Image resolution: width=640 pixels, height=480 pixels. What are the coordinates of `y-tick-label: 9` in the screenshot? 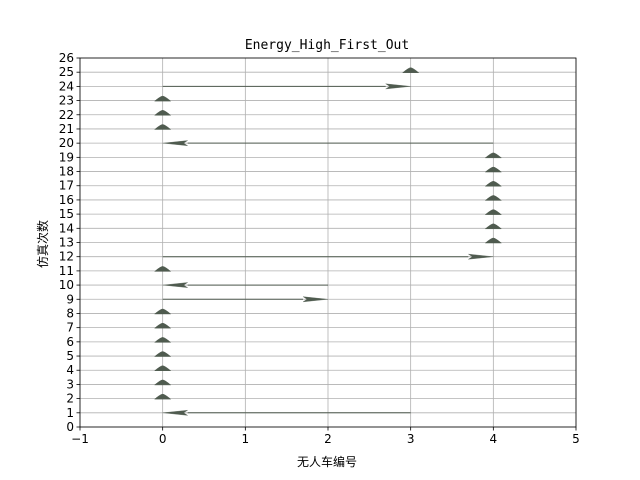 It's located at (70, 299).